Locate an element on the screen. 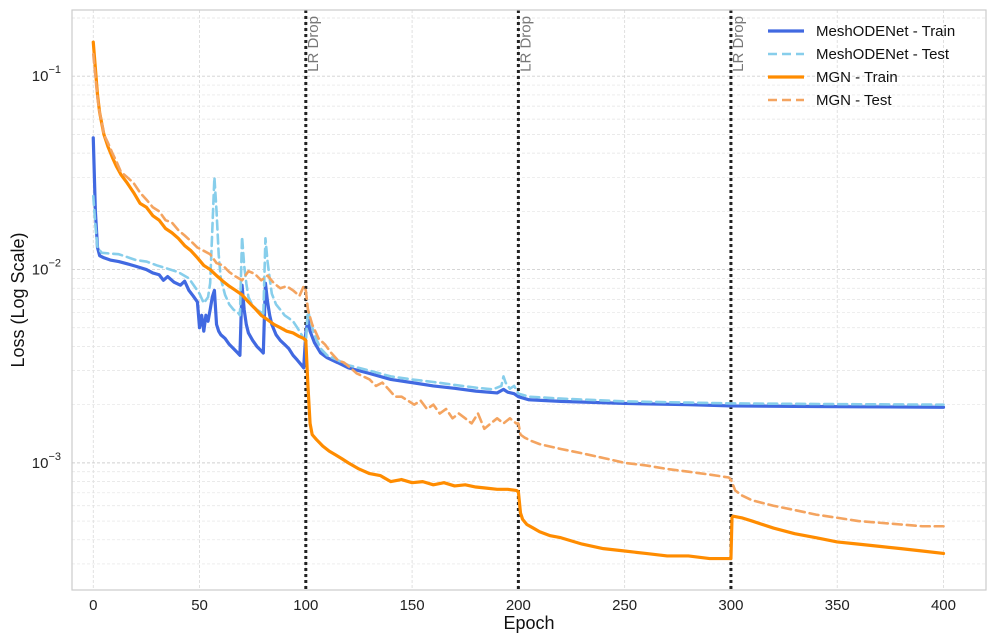 This screenshot has width=996, height=644. x-tick-label: 350 is located at coordinates (837, 605).